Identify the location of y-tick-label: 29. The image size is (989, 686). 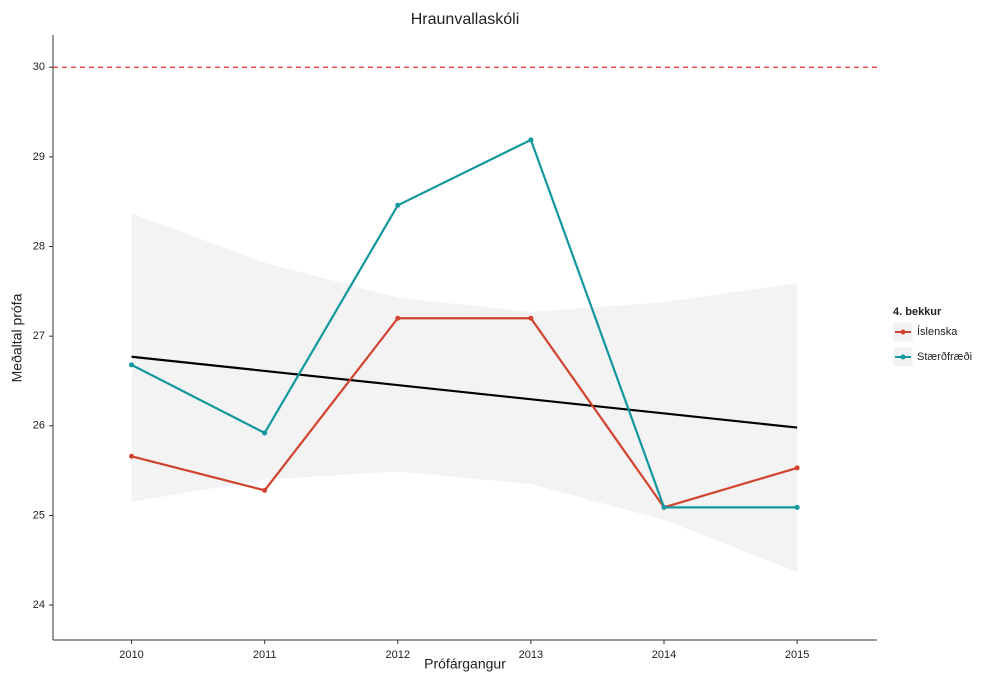
(39, 157).